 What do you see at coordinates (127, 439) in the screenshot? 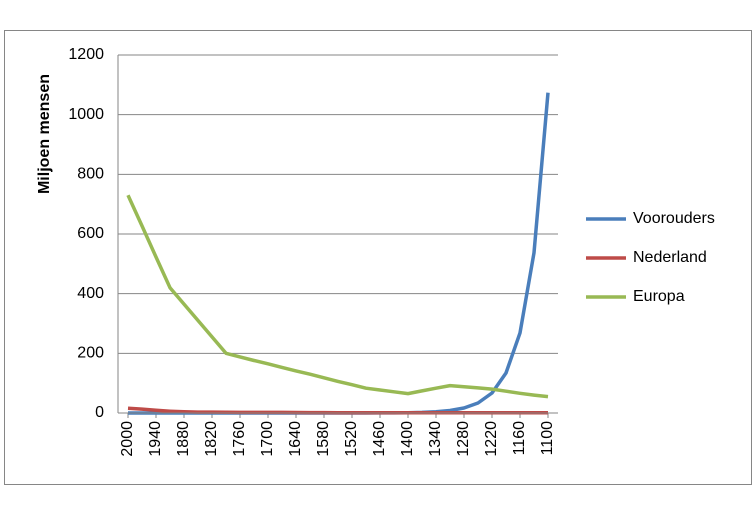
I see `x-tick-label: 2000` at bounding box center [127, 439].